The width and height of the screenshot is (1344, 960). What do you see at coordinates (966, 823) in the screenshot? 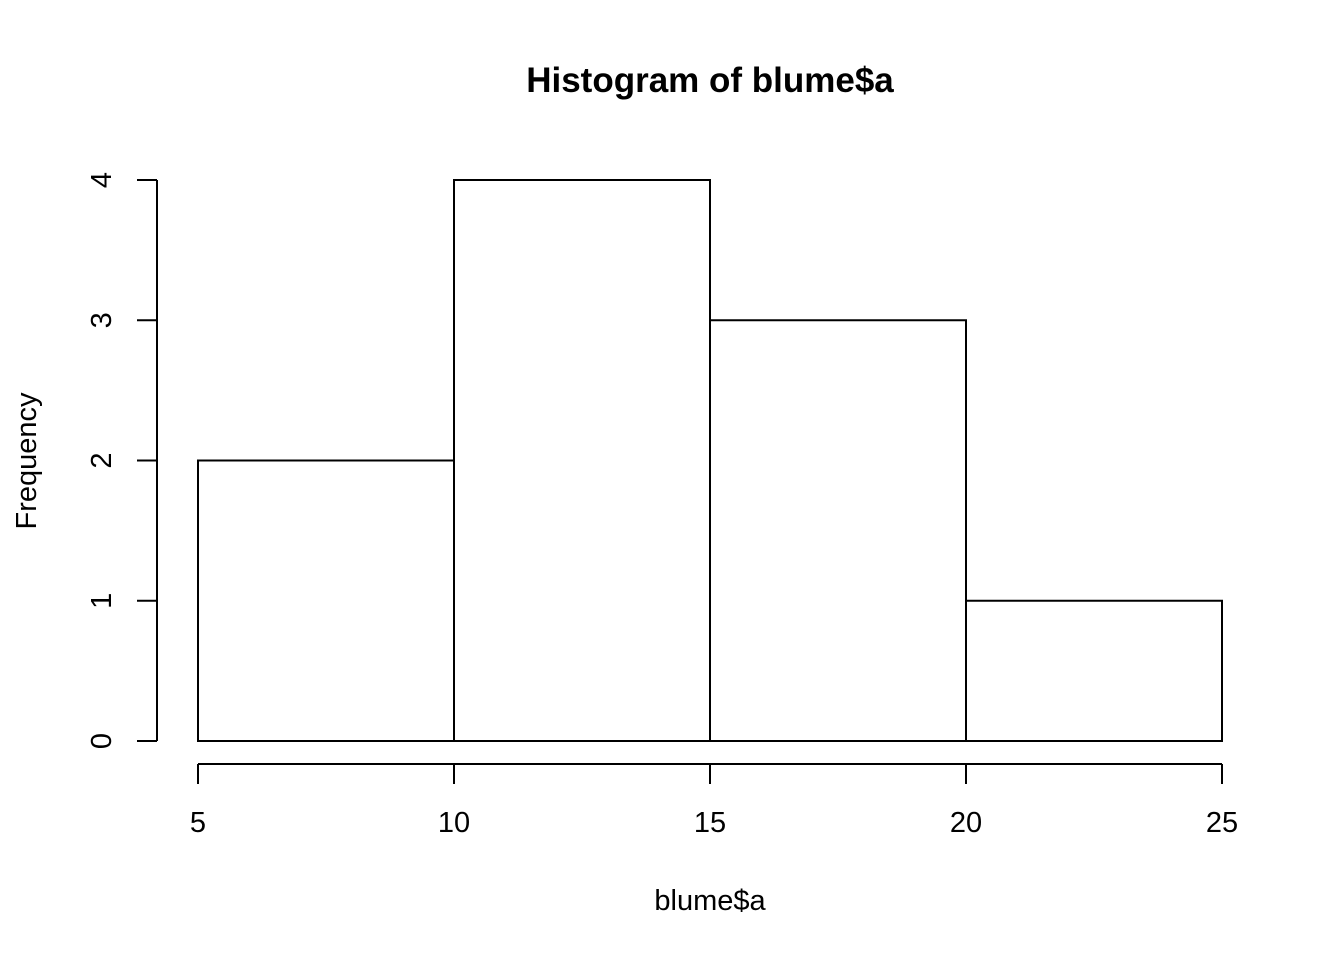
I see `x-tick-label: 20` at bounding box center [966, 823].